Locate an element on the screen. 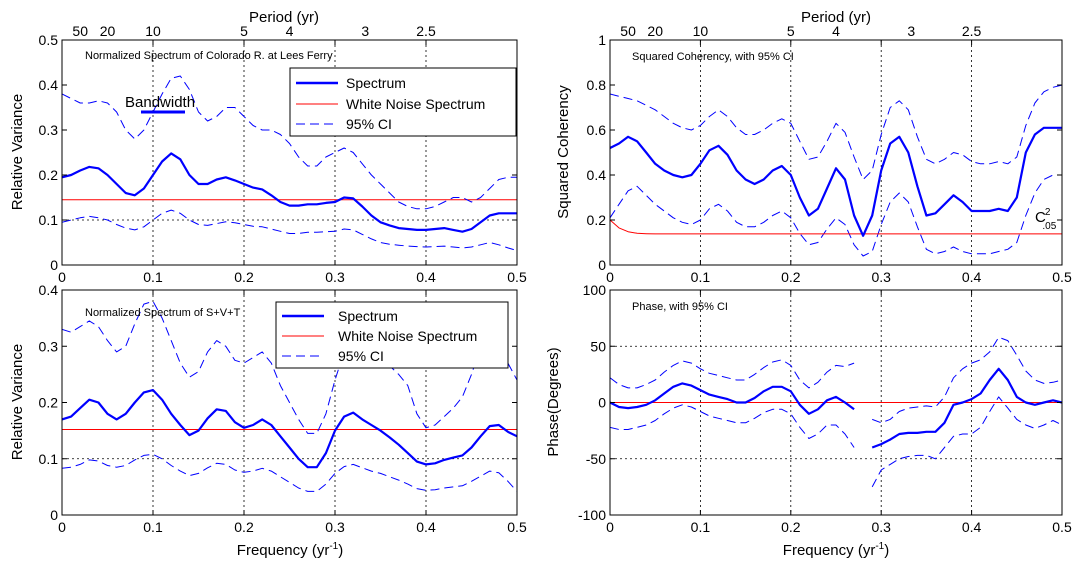 This screenshot has width=1080, height=568. threshold-label-superscript: 2 is located at coordinates (1048, 212).